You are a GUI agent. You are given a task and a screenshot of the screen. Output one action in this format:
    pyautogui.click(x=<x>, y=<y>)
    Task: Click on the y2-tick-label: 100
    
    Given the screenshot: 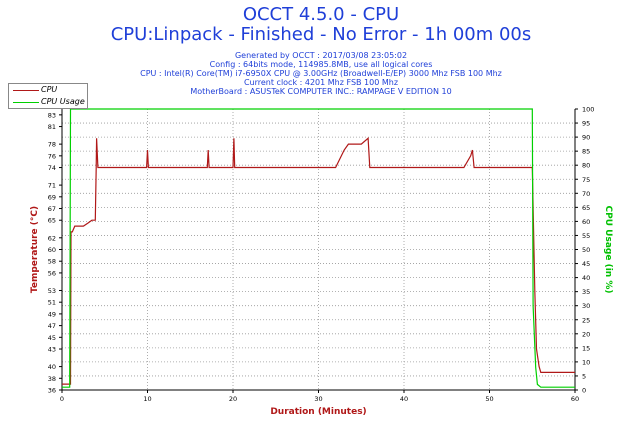 What is the action you would take?
    pyautogui.click(x=588, y=110)
    